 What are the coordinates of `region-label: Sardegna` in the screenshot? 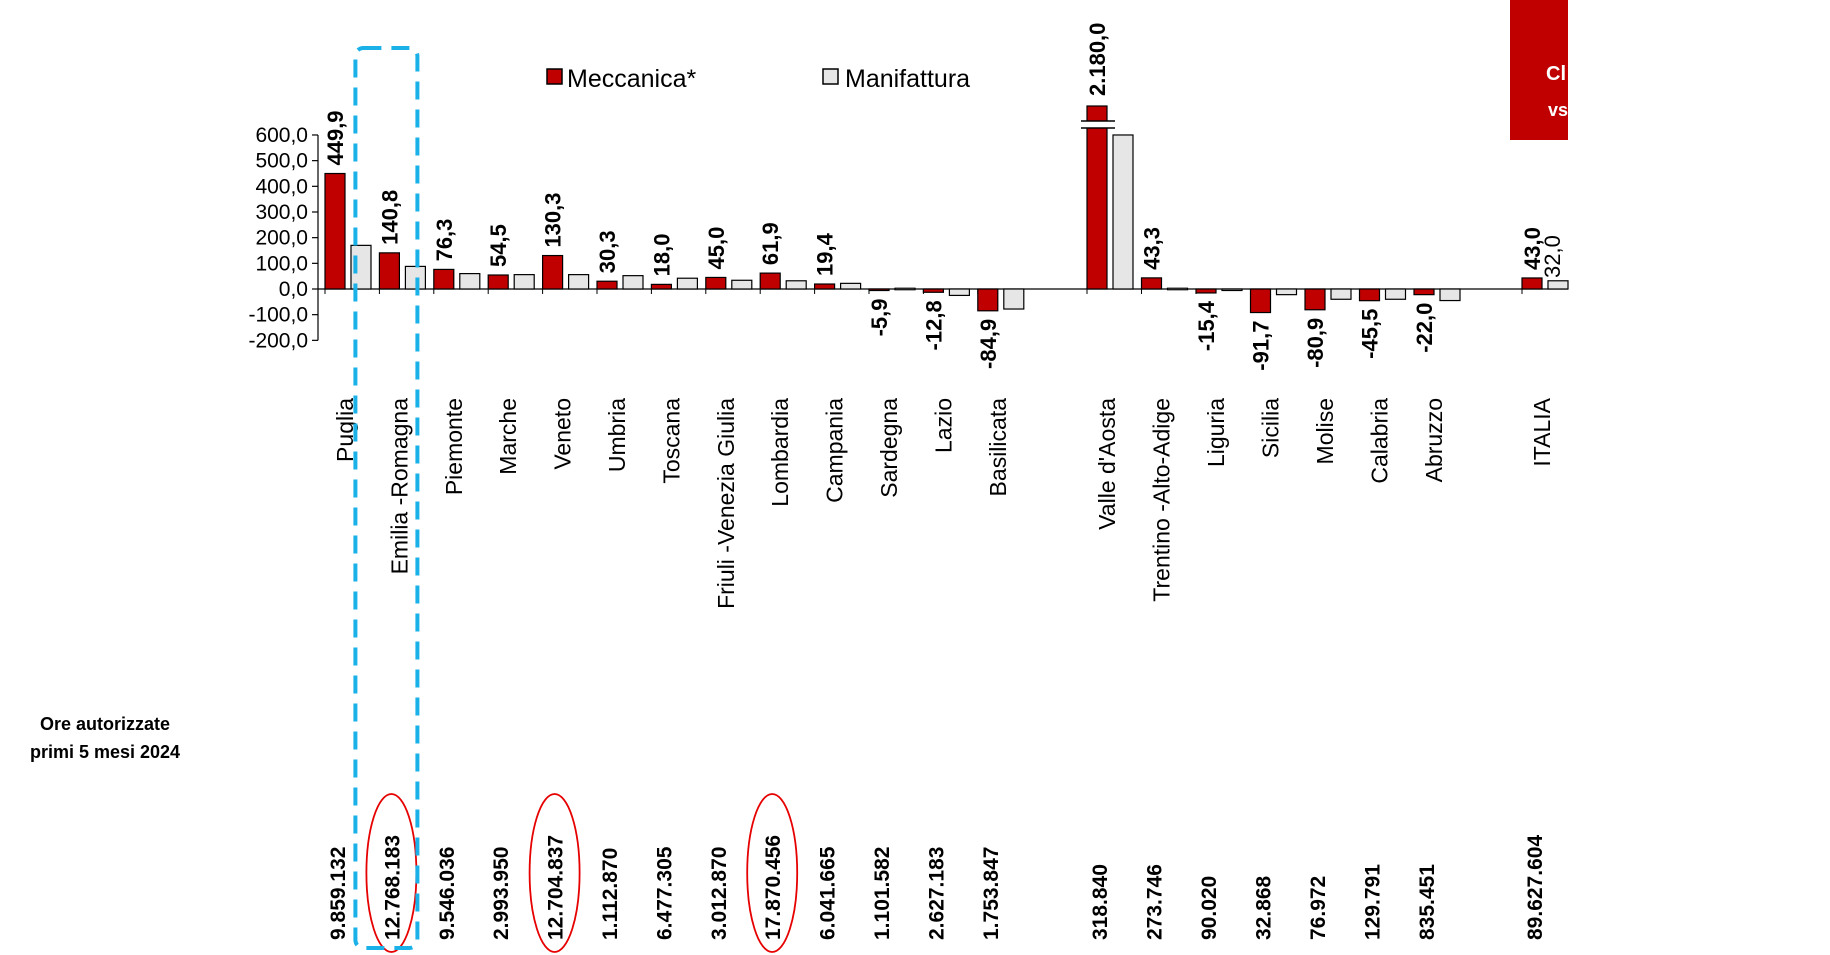 It's located at (889, 448).